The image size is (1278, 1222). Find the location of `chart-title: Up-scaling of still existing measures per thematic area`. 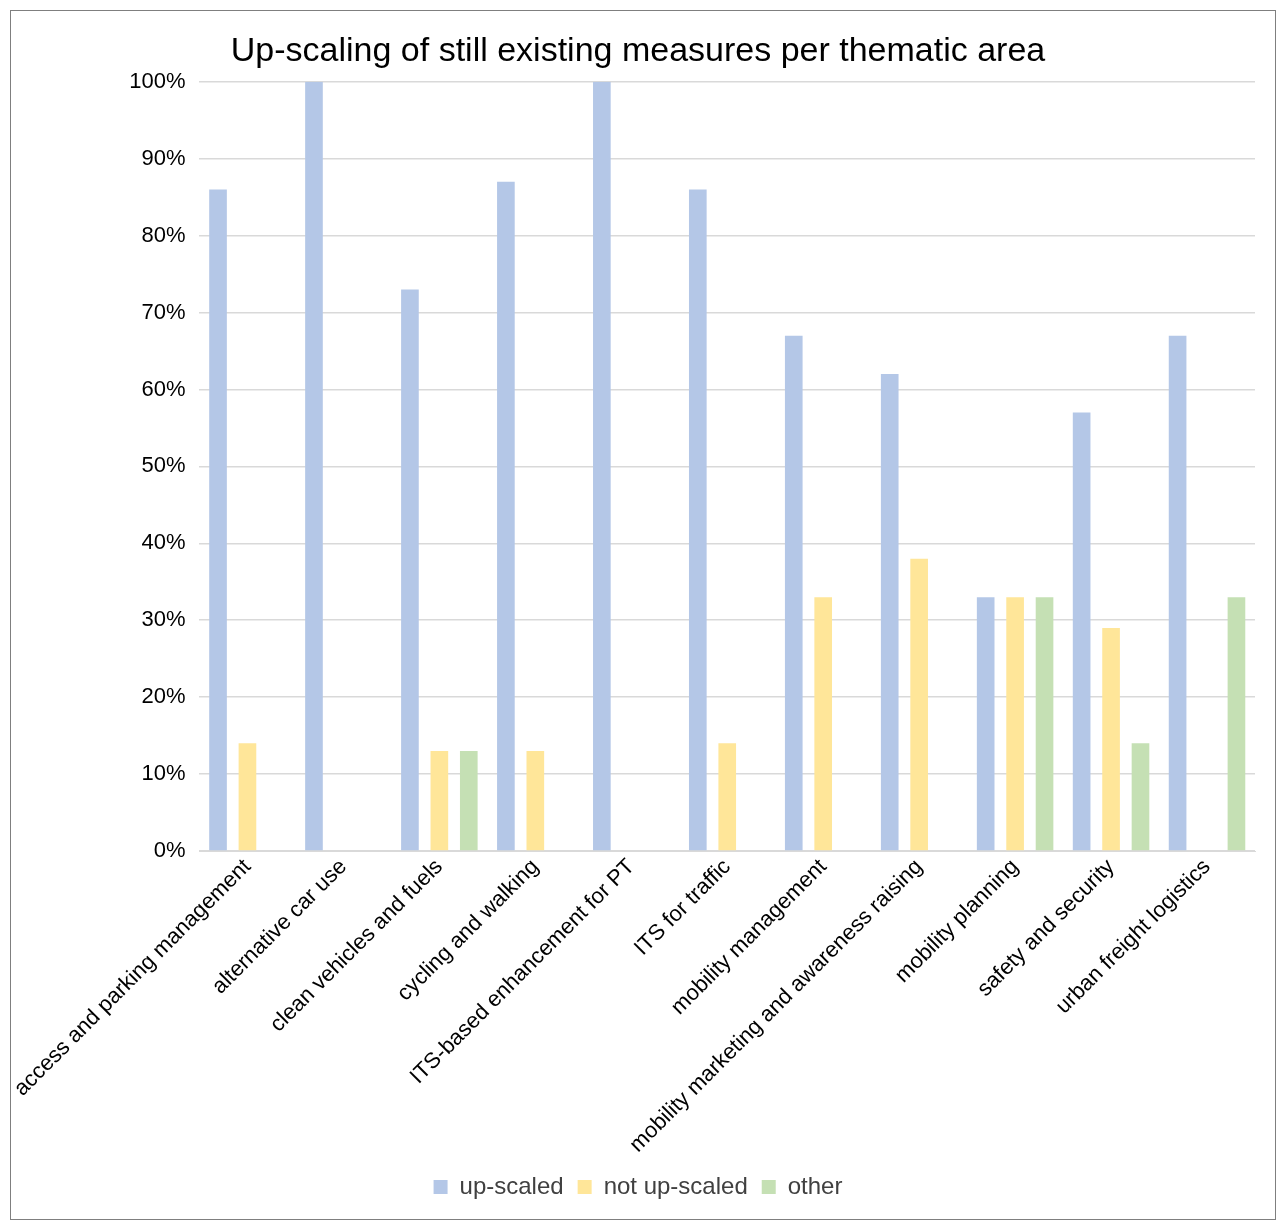

chart-title: Up-scaling of still existing measures per thematic area is located at coordinates (638, 48).